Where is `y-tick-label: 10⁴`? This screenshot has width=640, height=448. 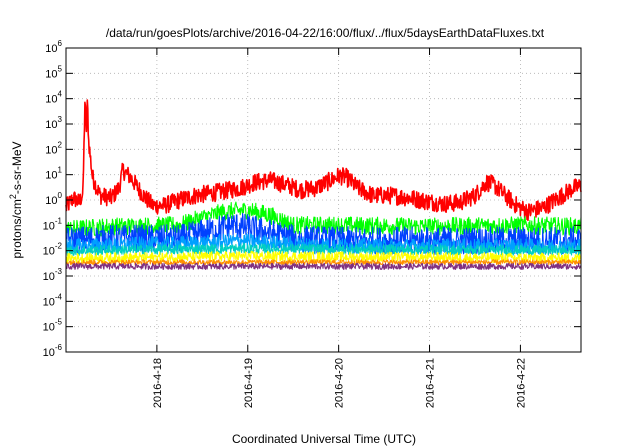 y-tick-label: 10⁴ is located at coordinates (53, 98).